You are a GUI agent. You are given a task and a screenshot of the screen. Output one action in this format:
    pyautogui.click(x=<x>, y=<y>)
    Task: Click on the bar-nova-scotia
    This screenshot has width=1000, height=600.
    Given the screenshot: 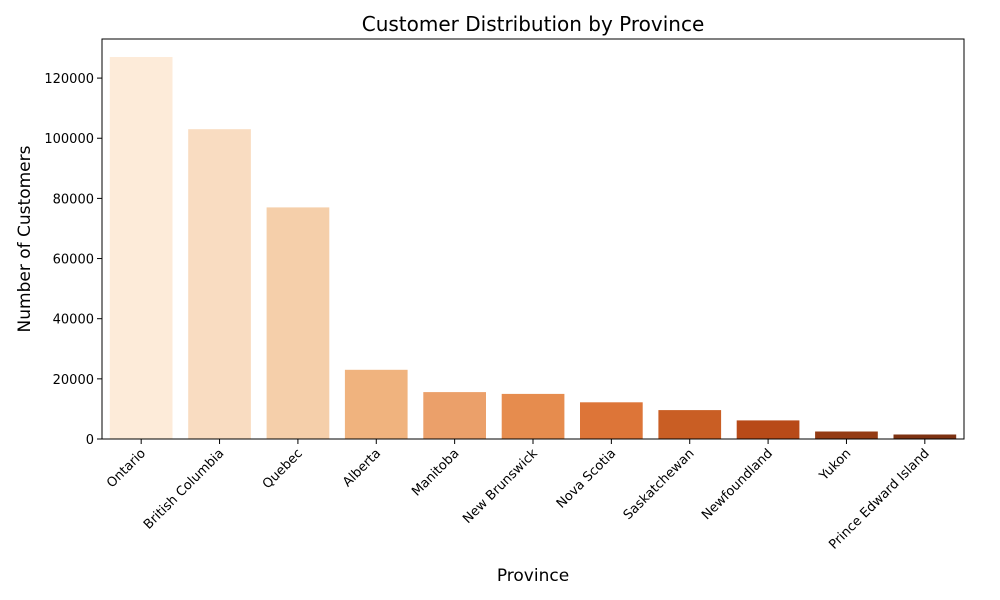 What is the action you would take?
    pyautogui.click(x=611, y=420)
    